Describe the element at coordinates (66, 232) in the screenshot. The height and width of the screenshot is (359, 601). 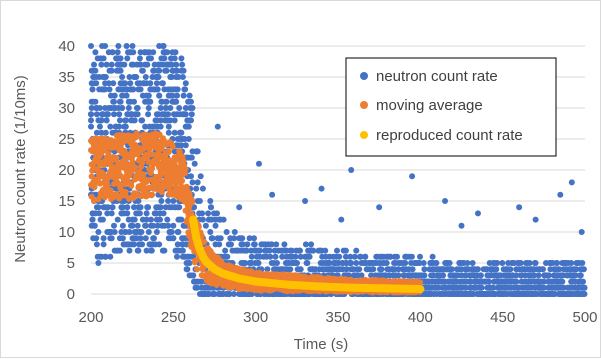
I see `y-tick-label: 10` at that location.